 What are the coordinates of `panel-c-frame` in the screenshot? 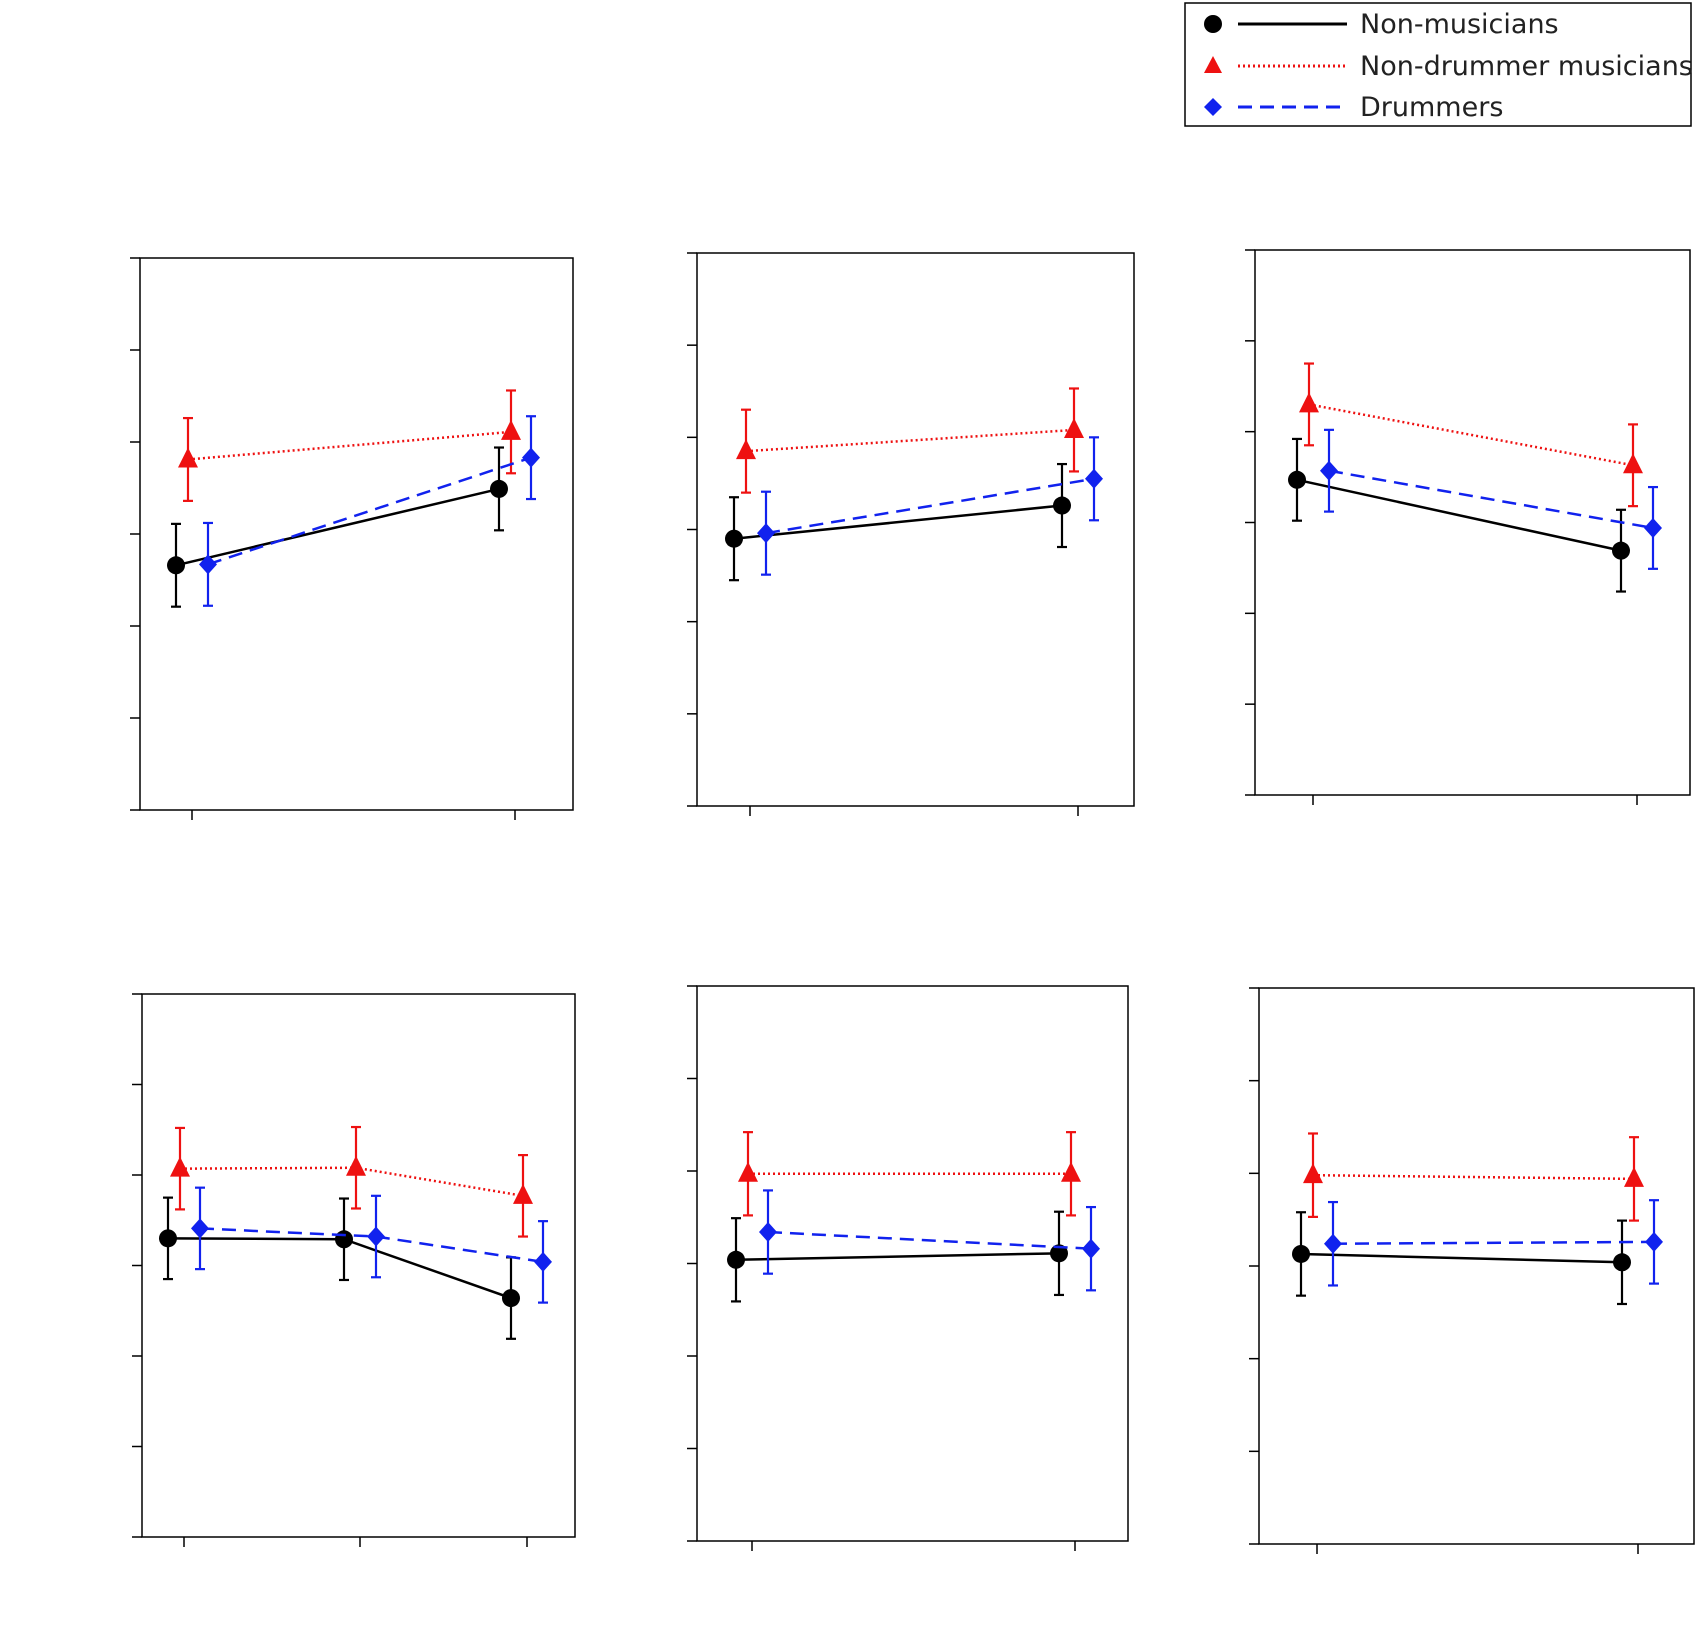 It's located at (1472, 522).